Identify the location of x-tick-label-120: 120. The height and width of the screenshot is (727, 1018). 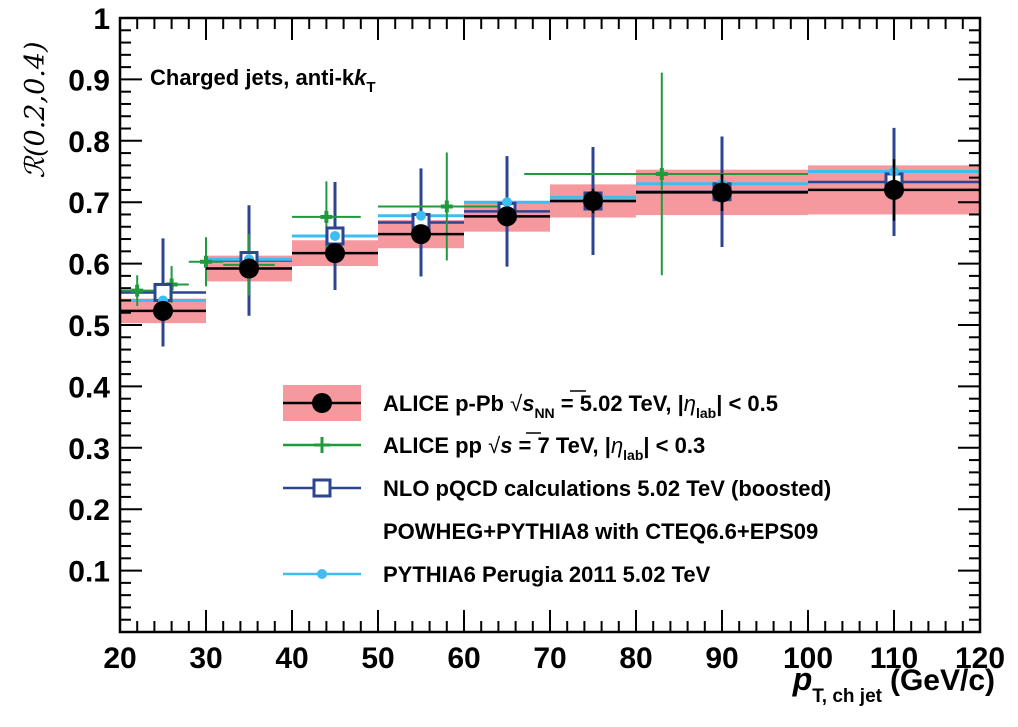
(980, 658).